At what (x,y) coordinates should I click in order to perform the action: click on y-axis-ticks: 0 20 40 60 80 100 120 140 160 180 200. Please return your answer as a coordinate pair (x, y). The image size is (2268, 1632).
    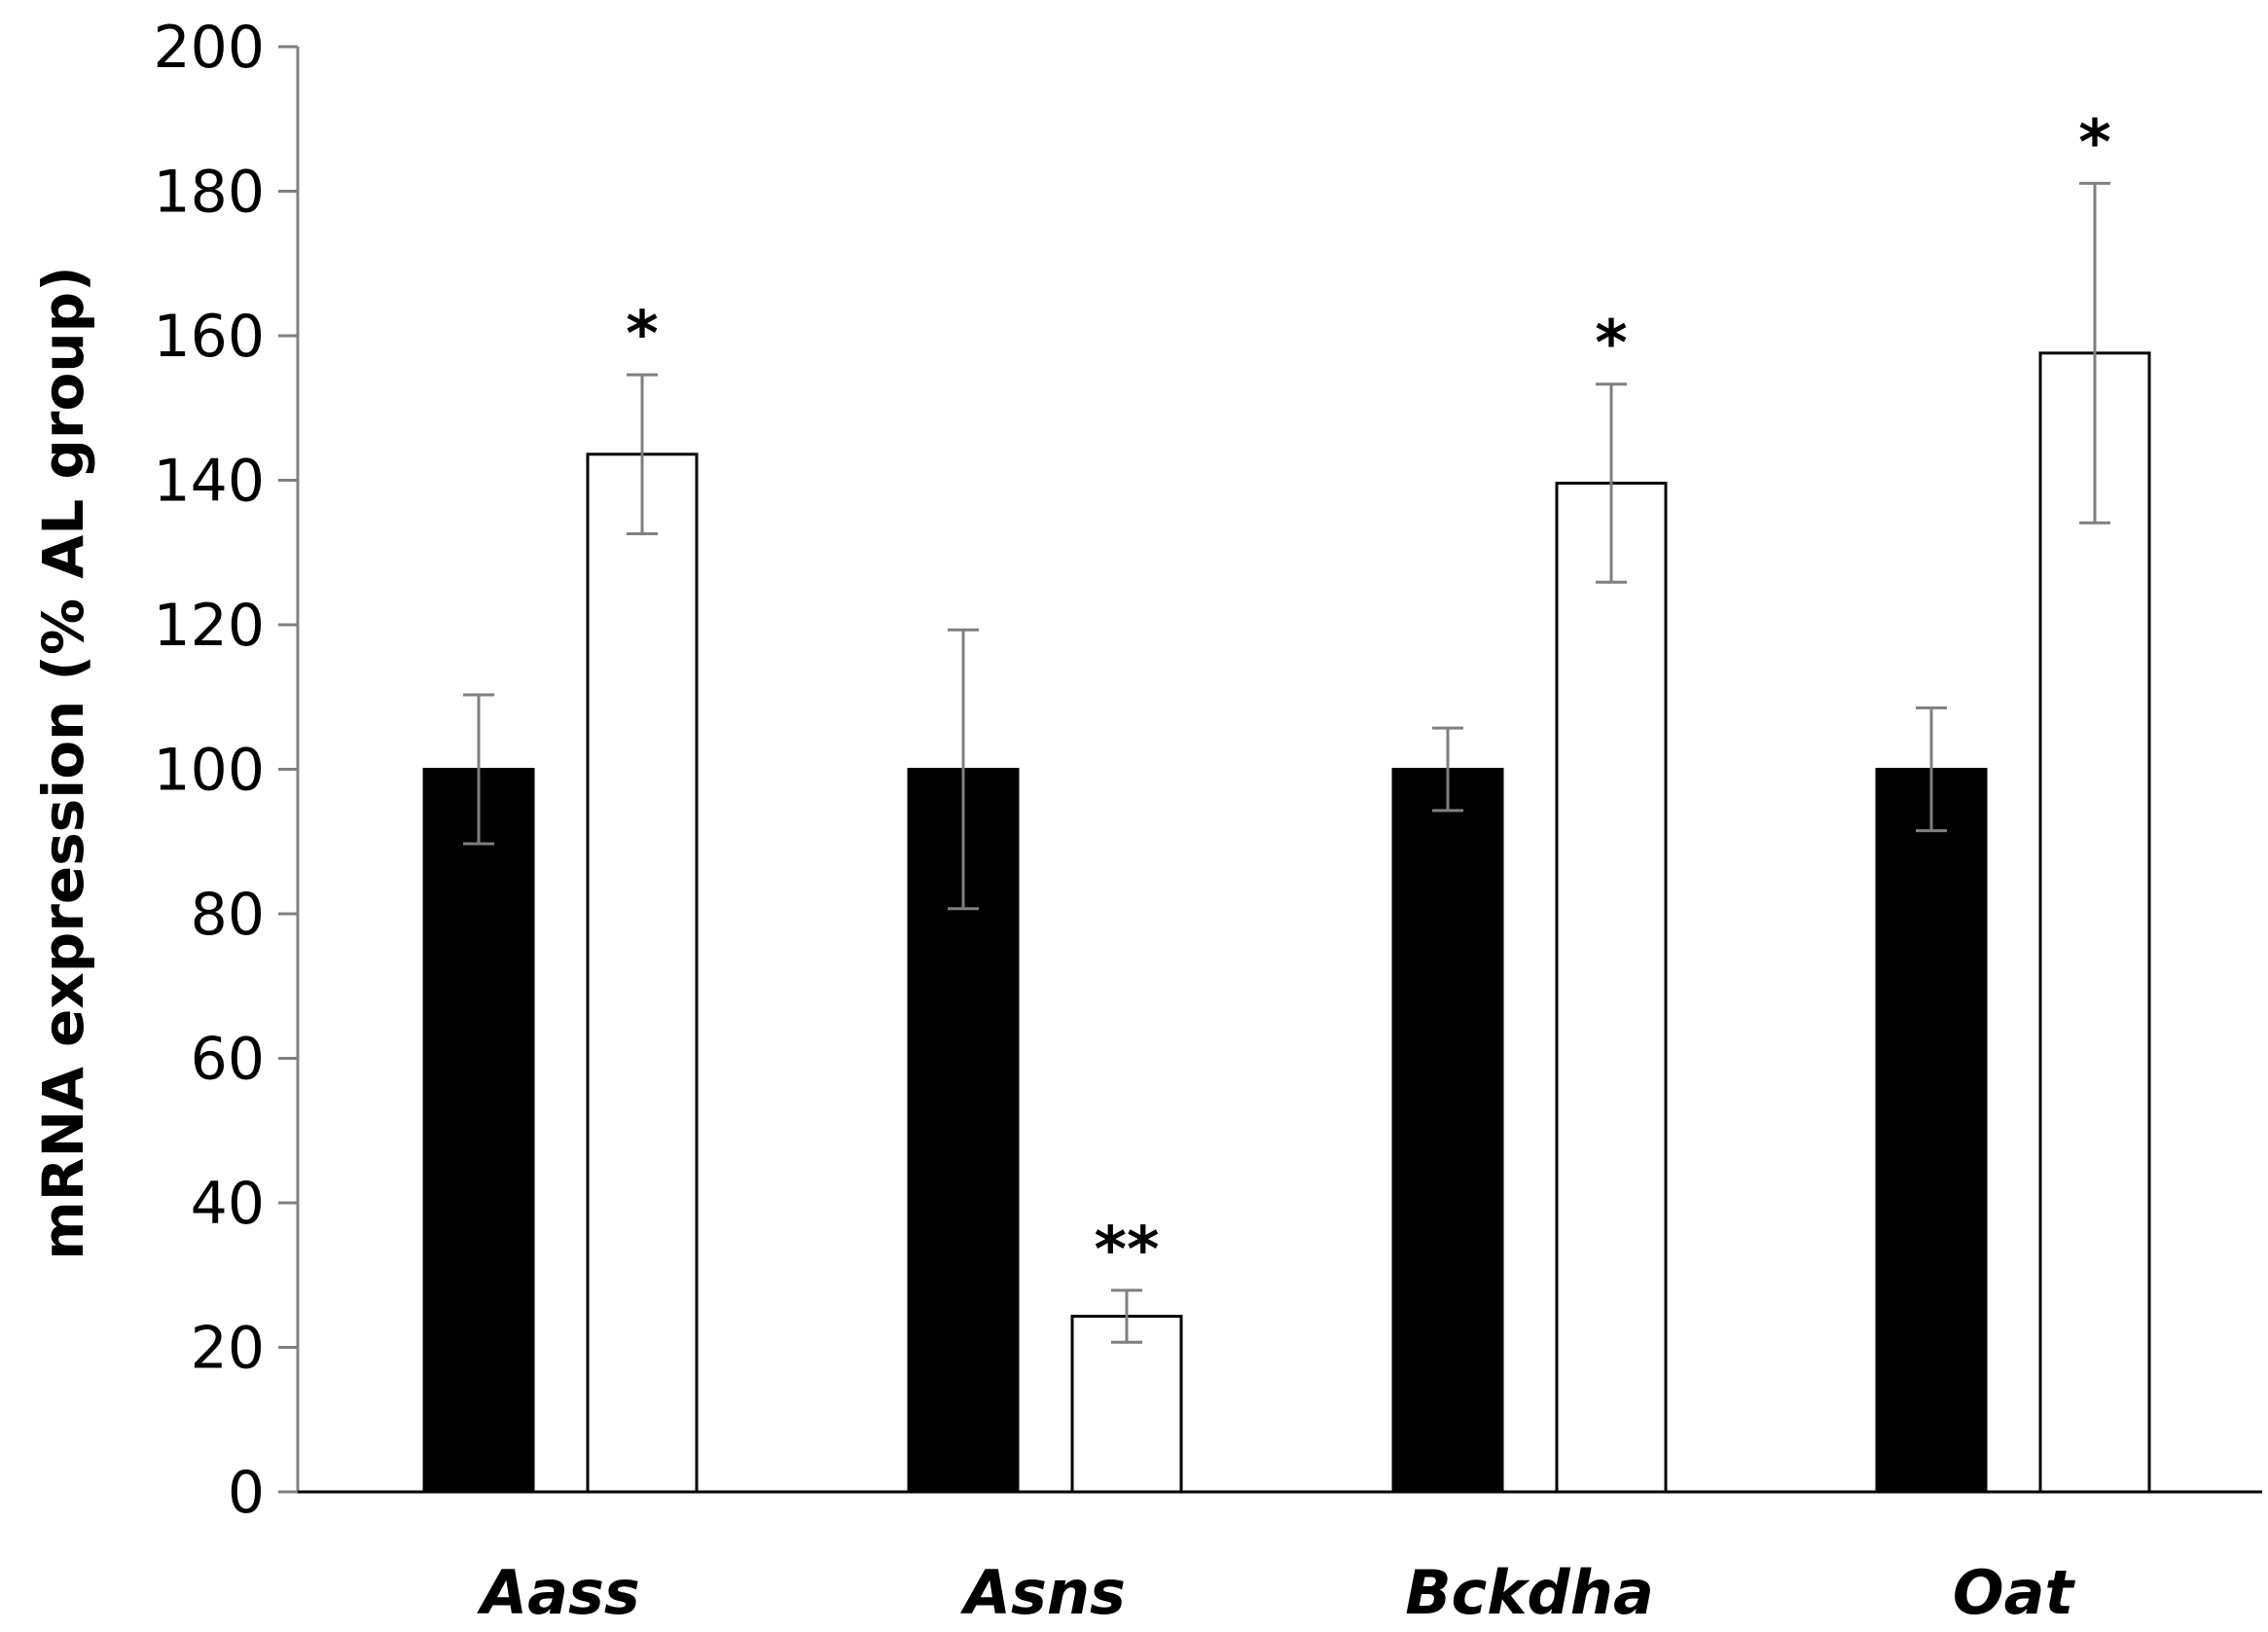
    Looking at the image, I should click on (225, 771).